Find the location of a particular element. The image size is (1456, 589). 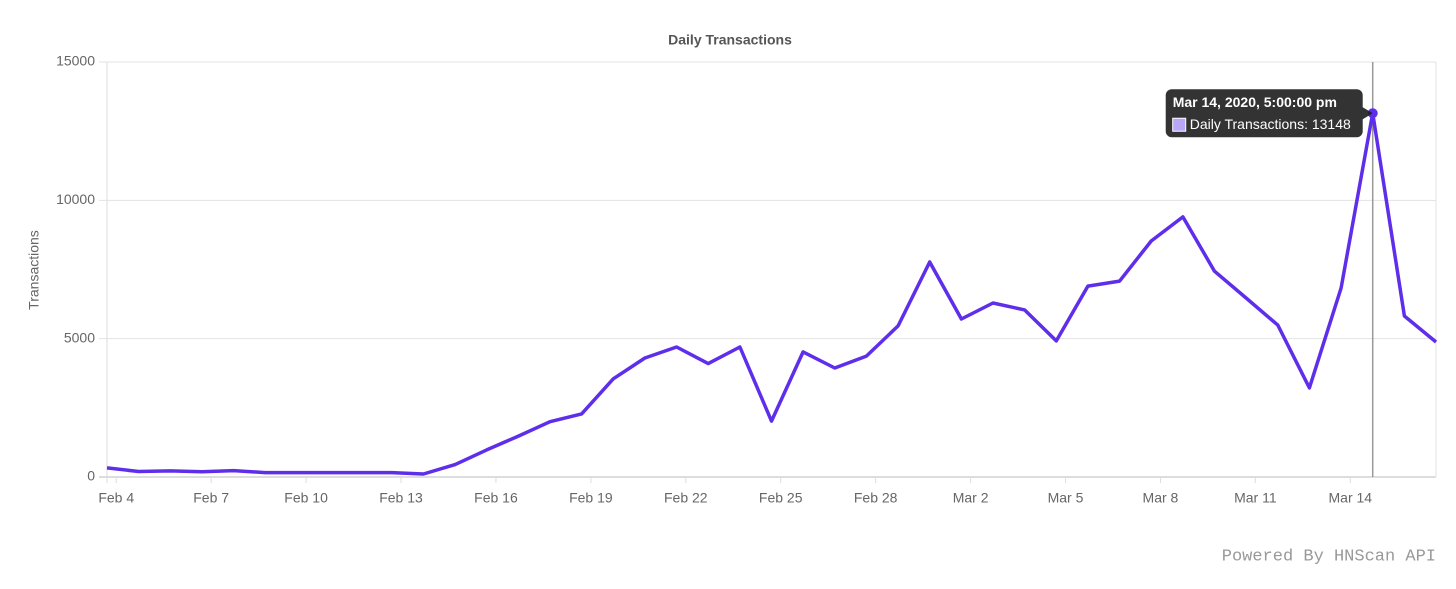

x-tick-label: Mar 11 is located at coordinates (1255, 498).